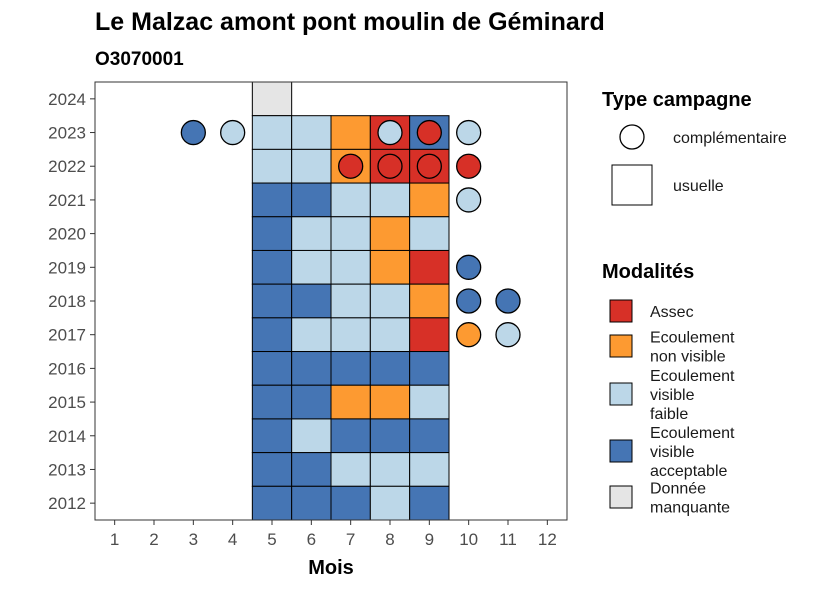  I want to click on y-tick-label: 2019, so click(67, 267).